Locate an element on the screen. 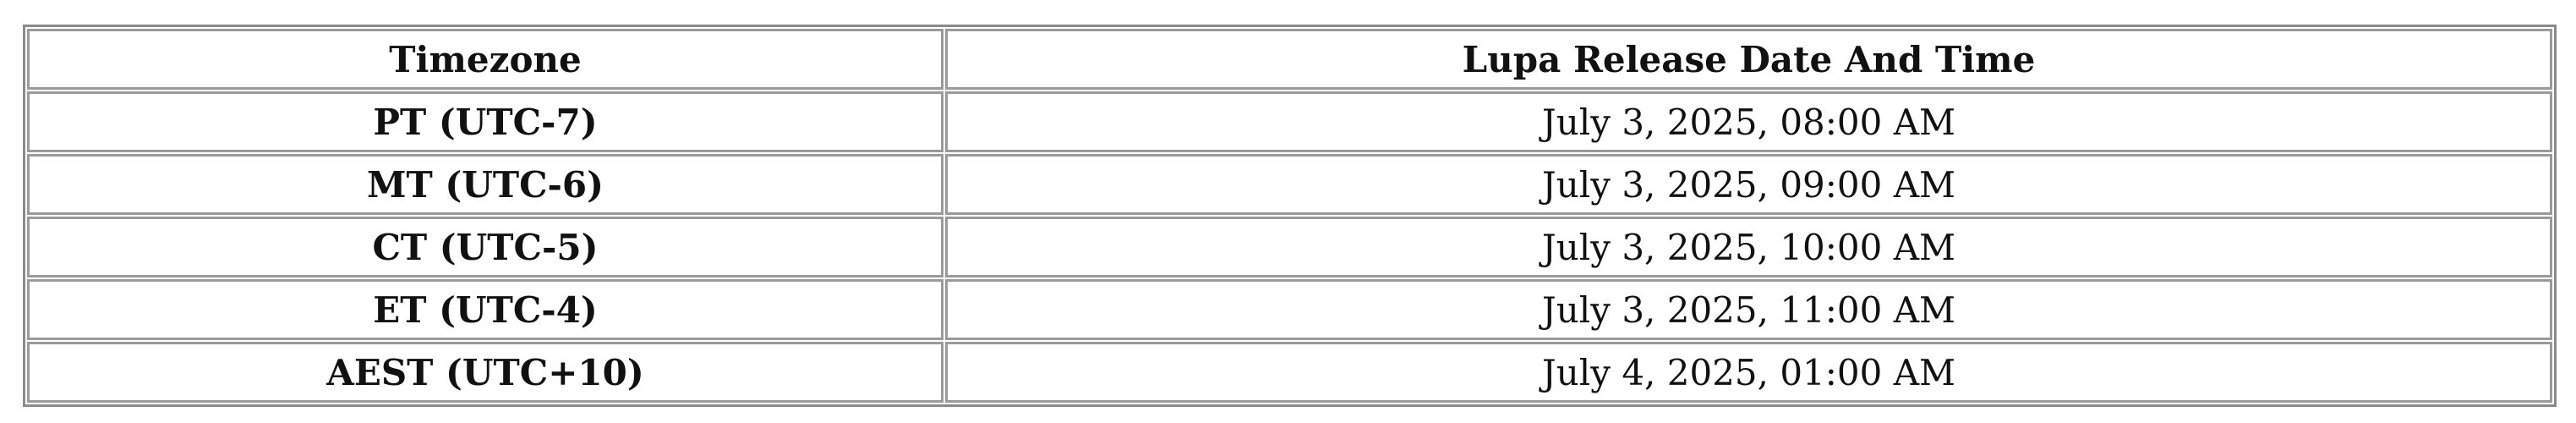 Image resolution: width=2576 pixels, height=423 pixels. table-header-row: Timezone Lupa Release Date And Time is located at coordinates (1289, 59).